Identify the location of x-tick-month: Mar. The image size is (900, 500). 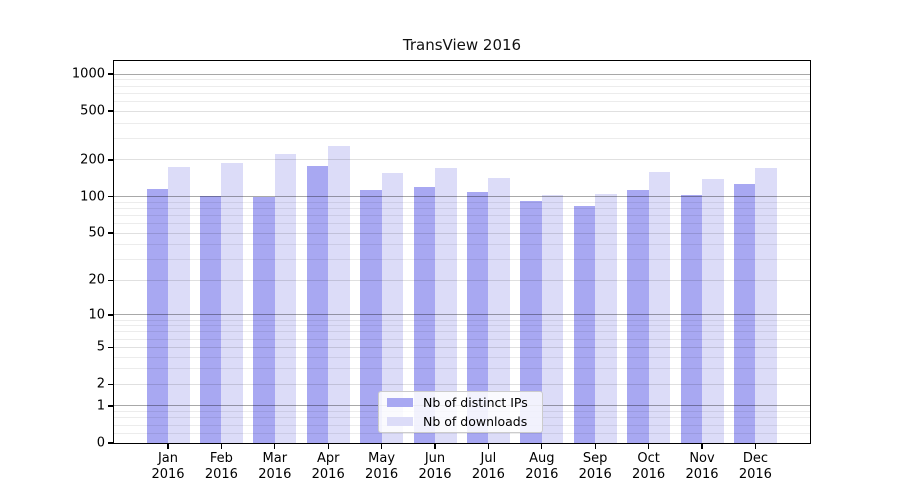
(275, 458).